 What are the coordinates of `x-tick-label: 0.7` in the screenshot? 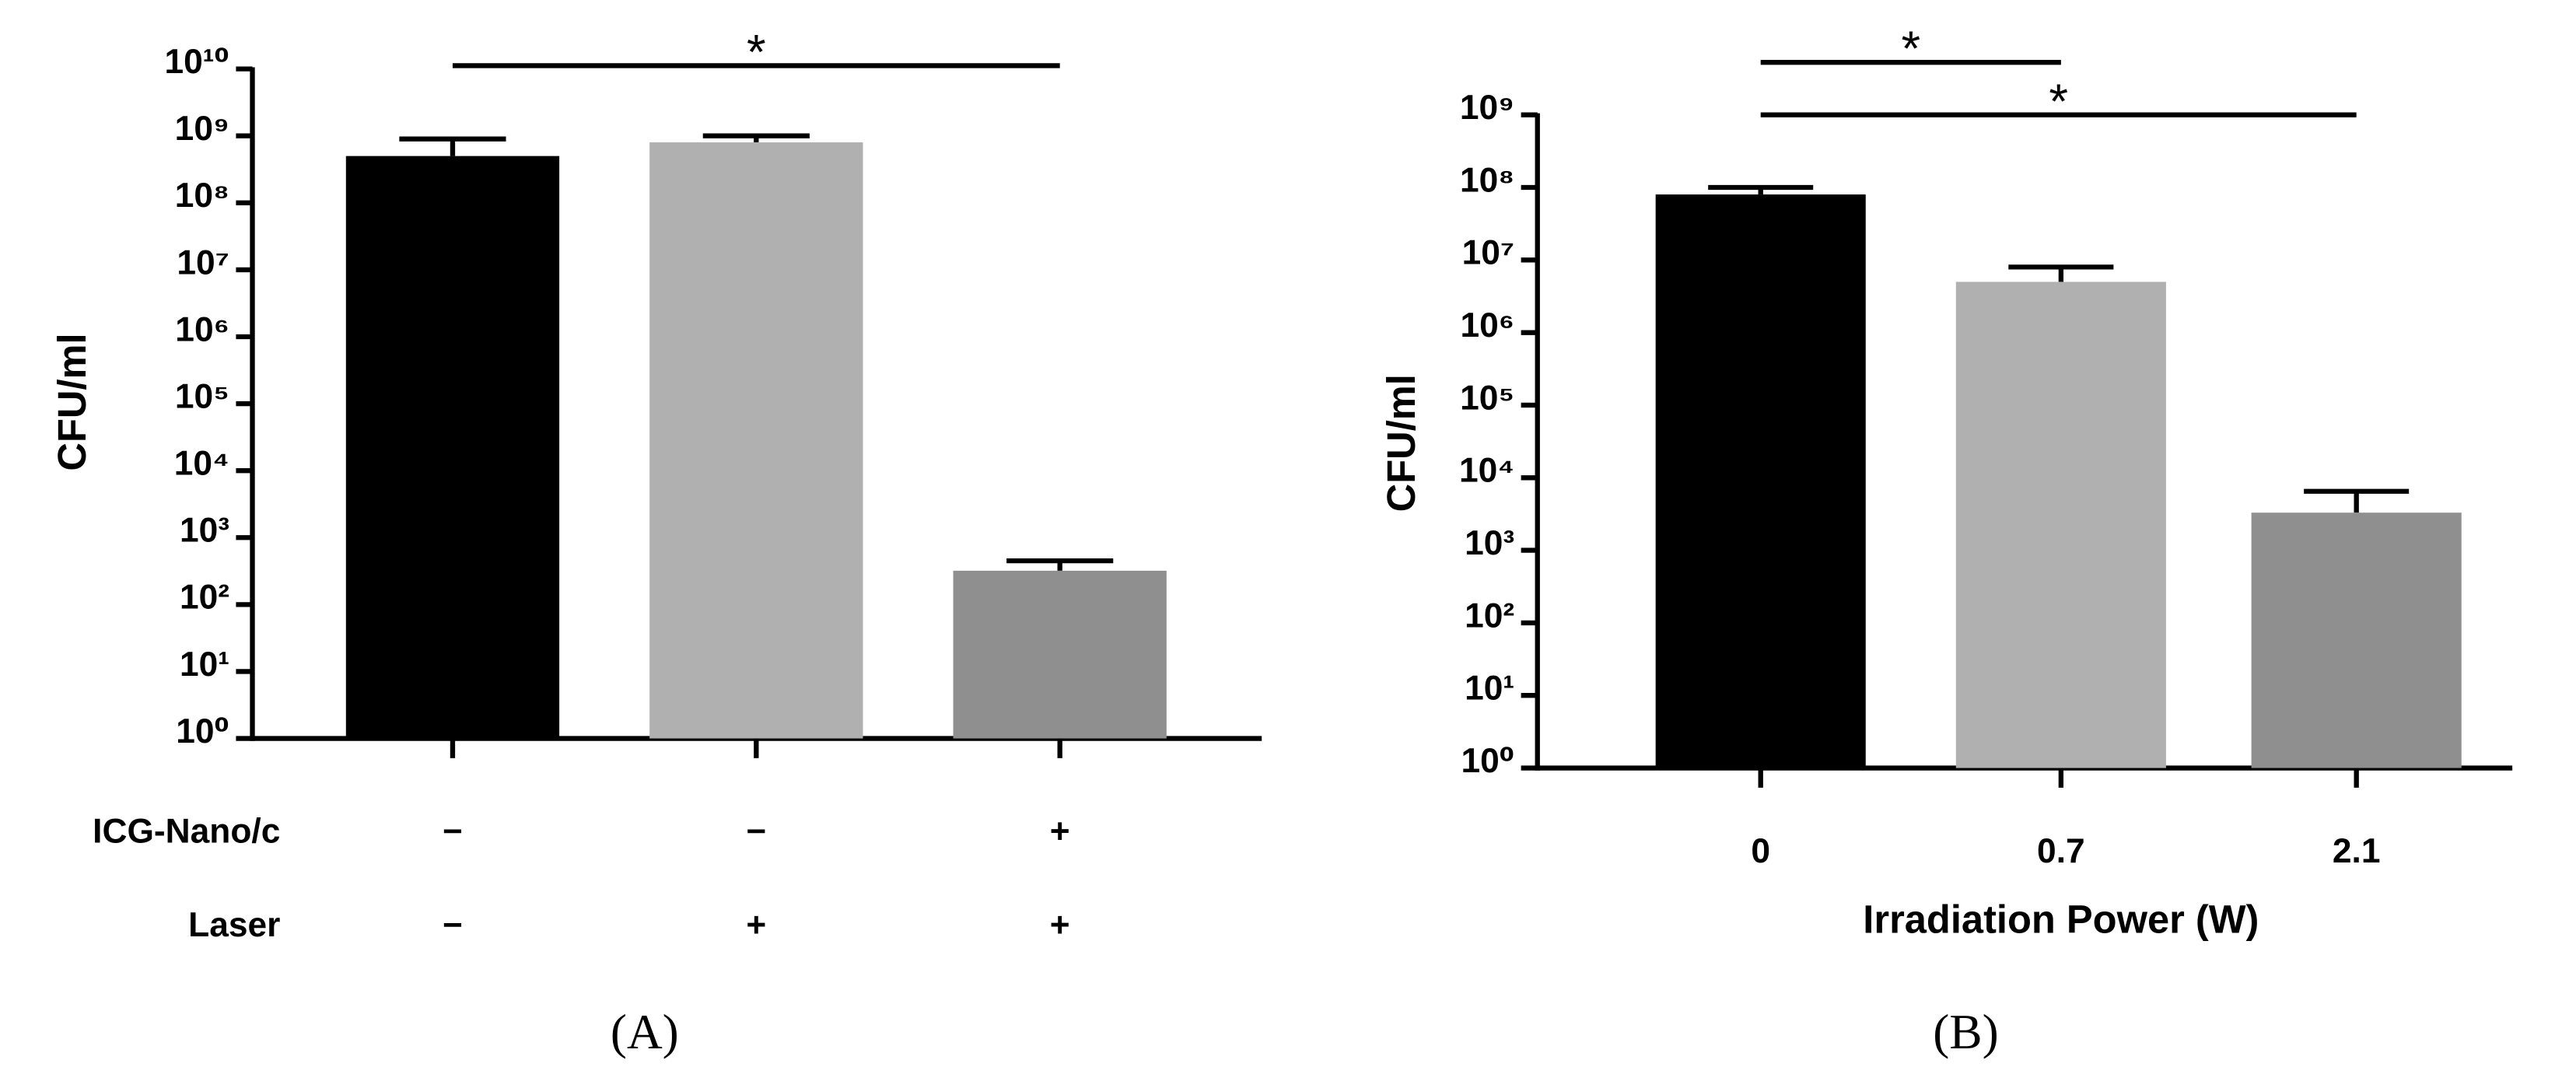 It's located at (2061, 851).